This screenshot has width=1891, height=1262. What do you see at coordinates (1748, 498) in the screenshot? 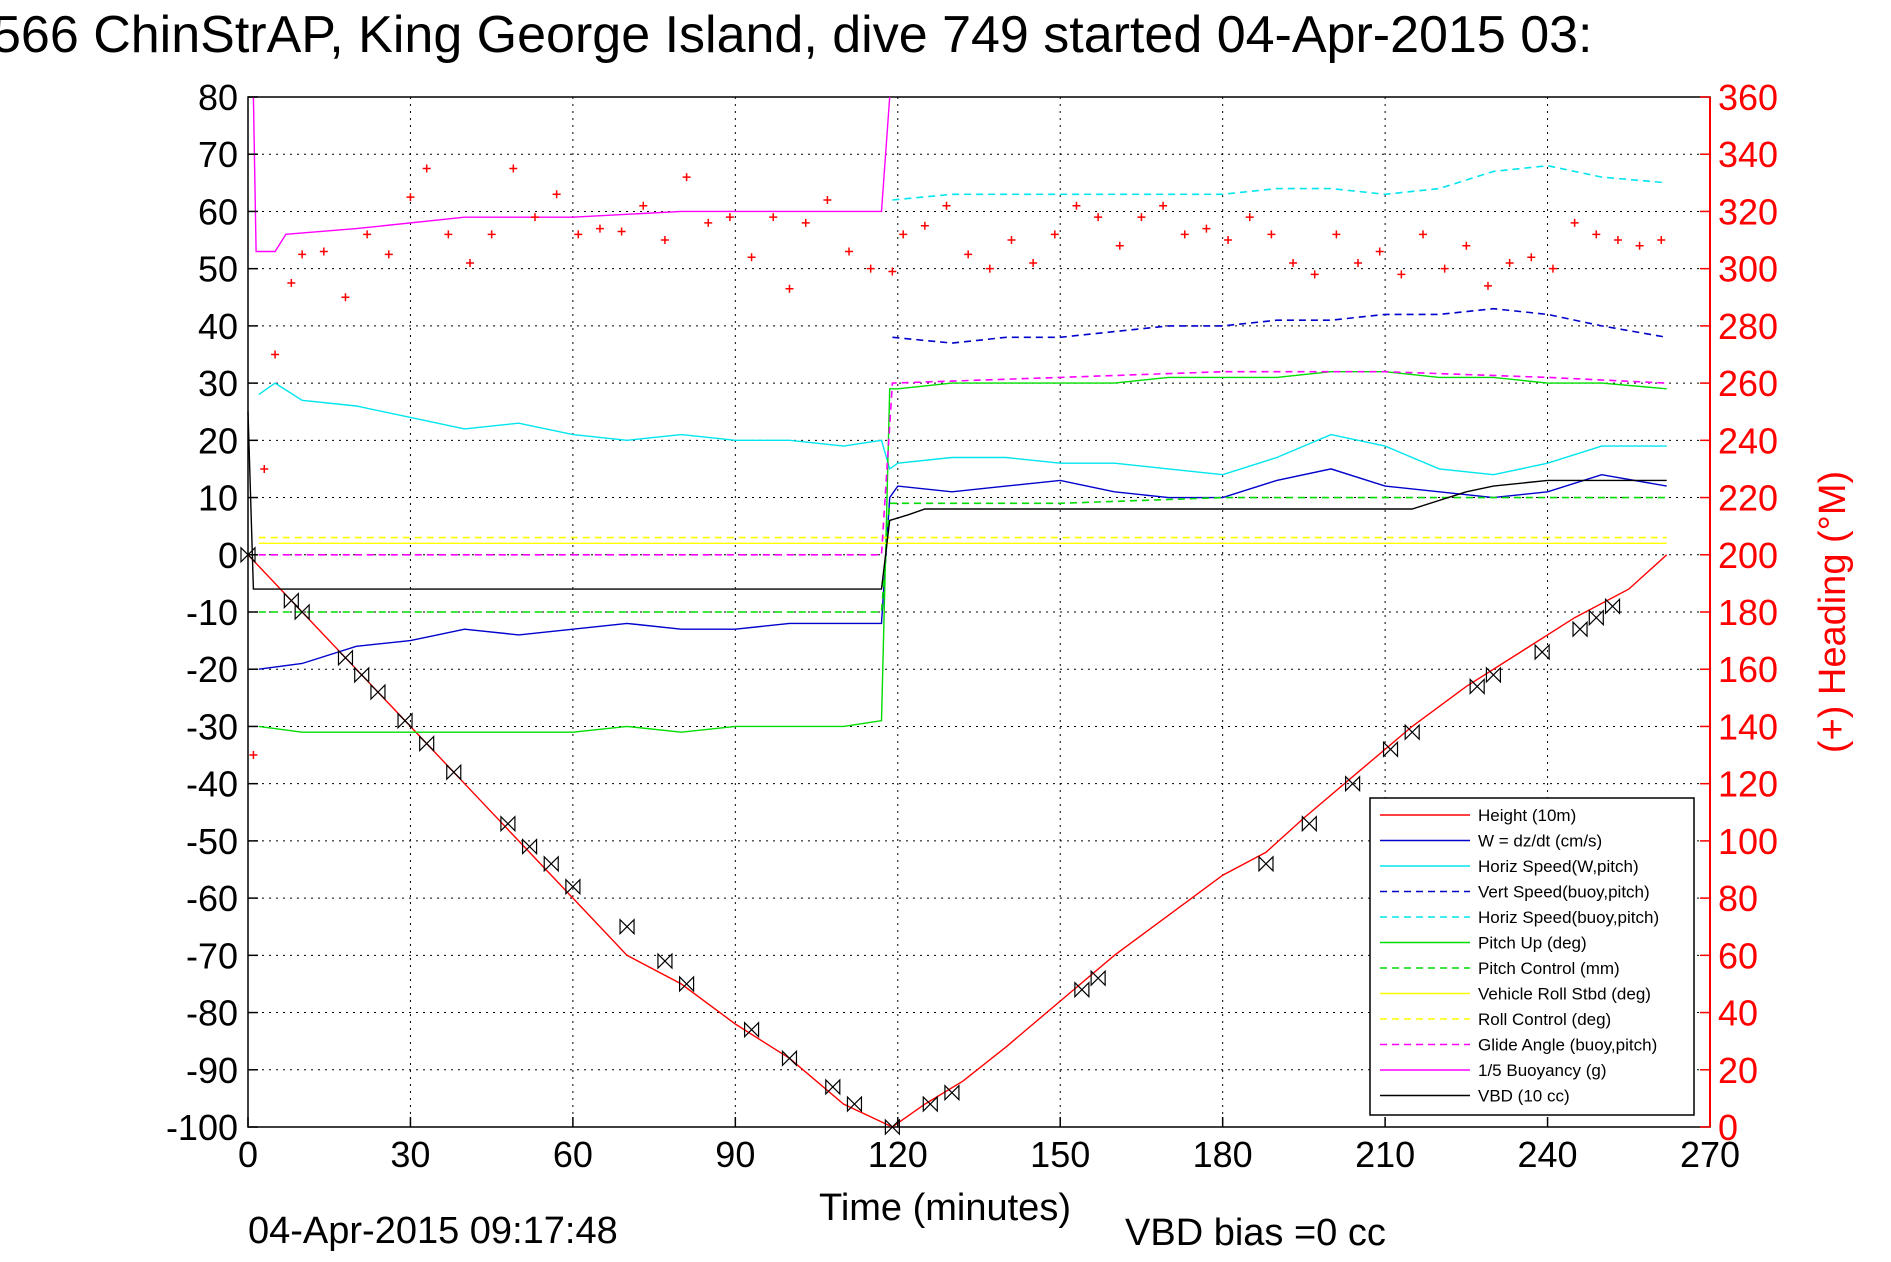
I see `y-right-tick-label: 220` at bounding box center [1748, 498].